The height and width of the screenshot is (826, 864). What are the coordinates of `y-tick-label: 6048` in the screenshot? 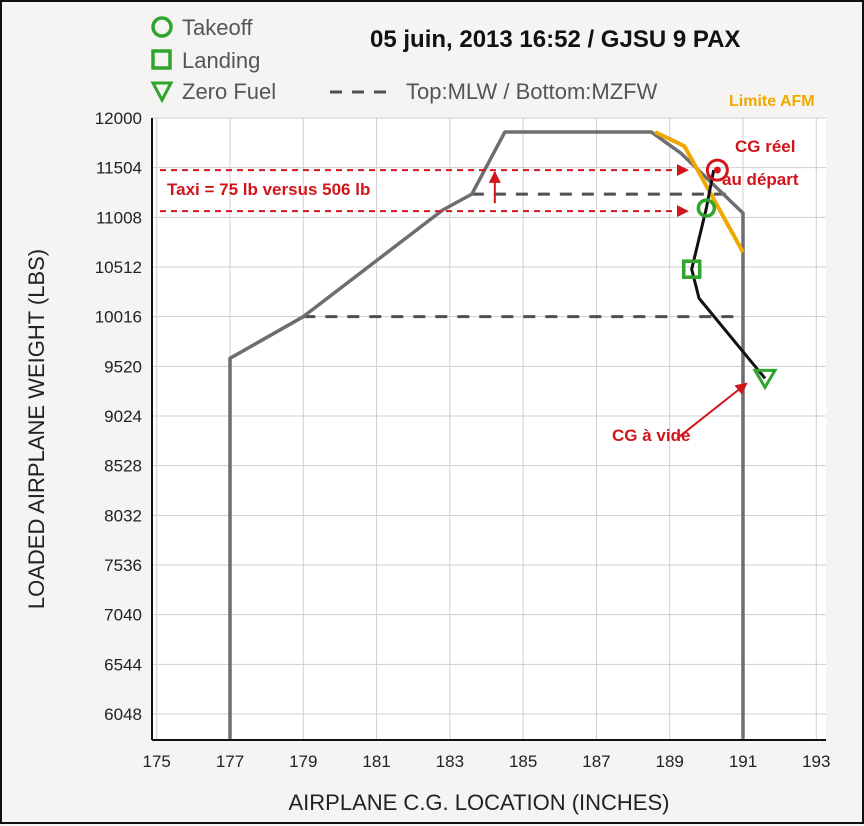 It's located at (123, 714).